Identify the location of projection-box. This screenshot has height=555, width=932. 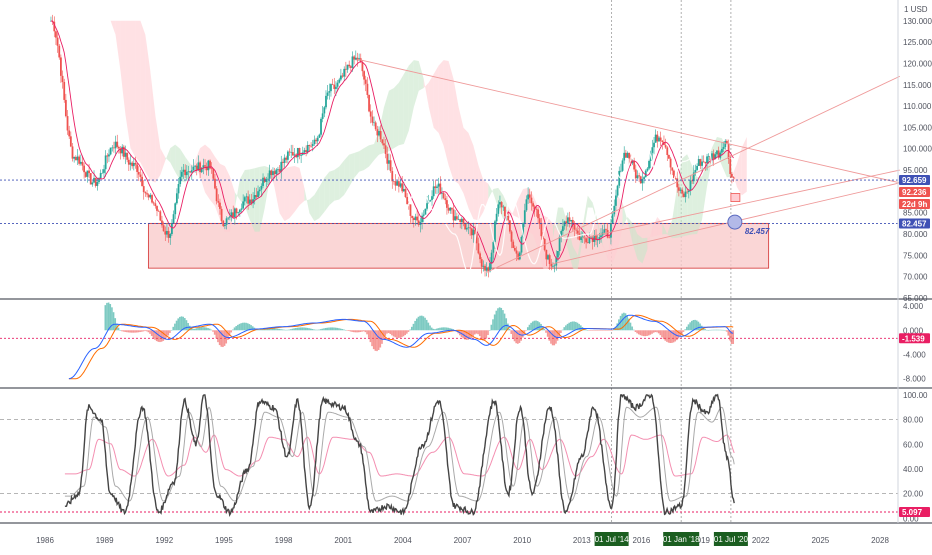
(735, 197).